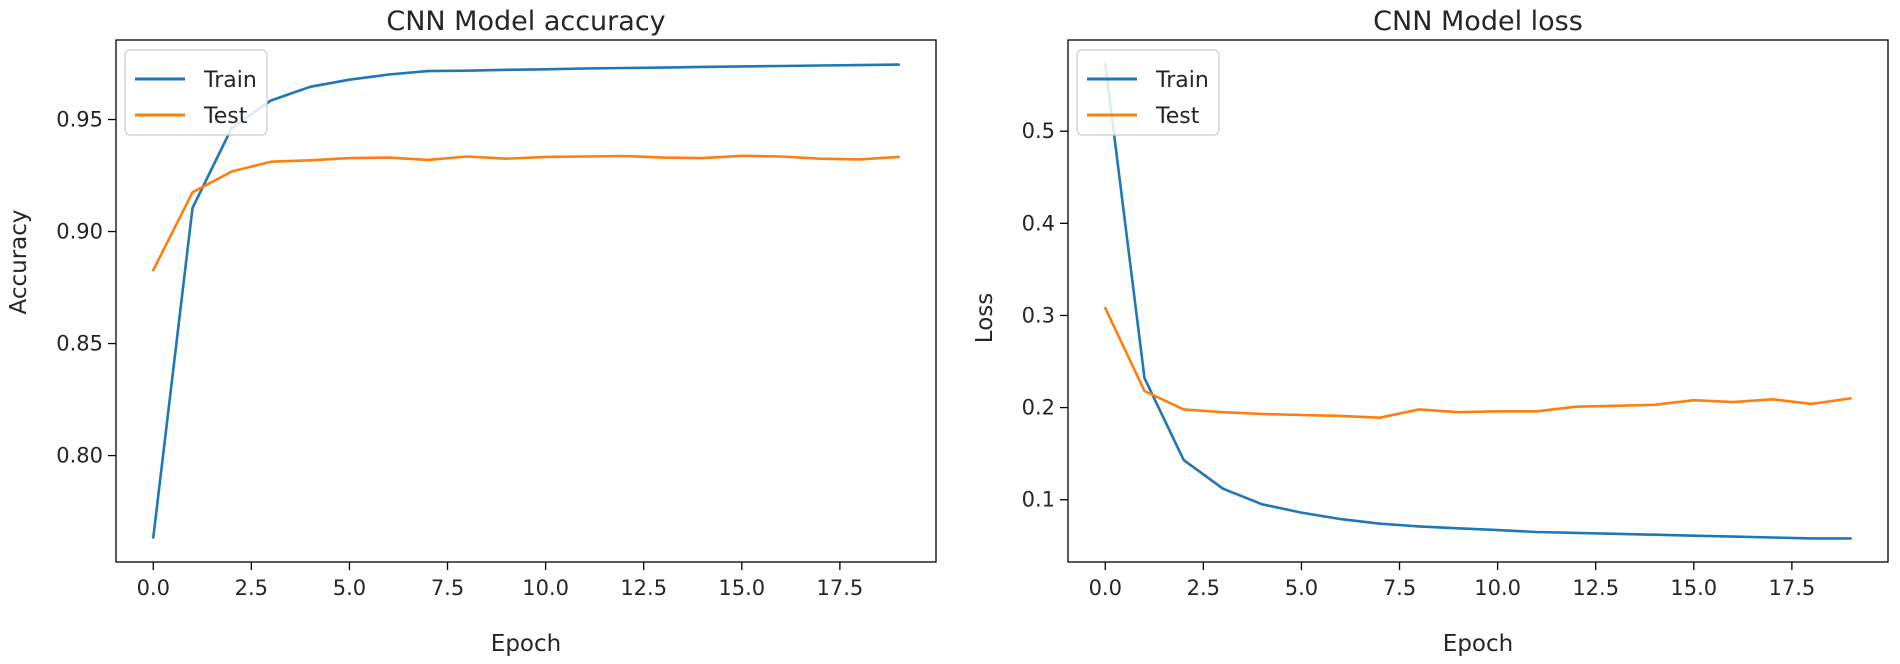  What do you see at coordinates (1182, 80) in the screenshot?
I see `loss-legend-train-label: Train` at bounding box center [1182, 80].